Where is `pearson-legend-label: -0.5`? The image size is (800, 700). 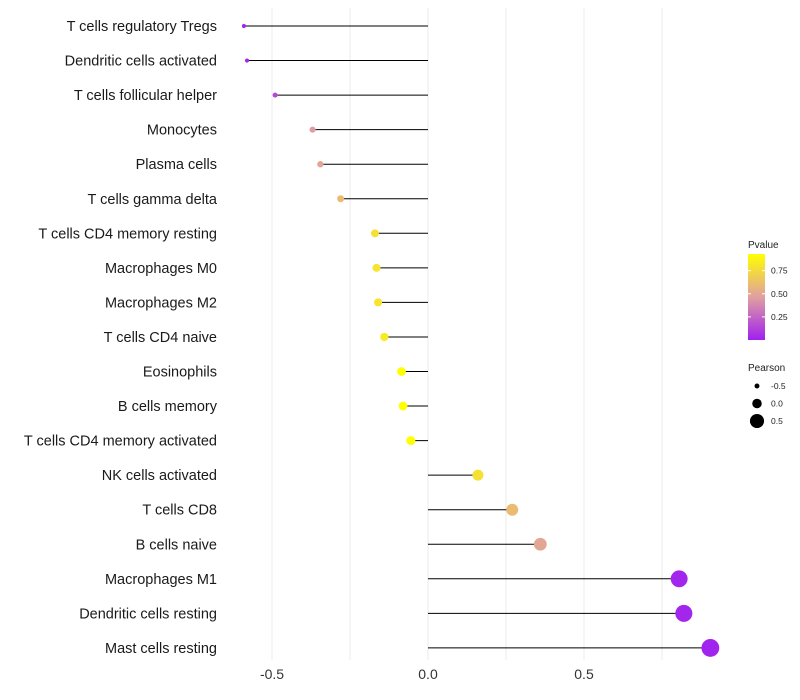
pearson-legend-label: -0.5 is located at coordinates (778, 386).